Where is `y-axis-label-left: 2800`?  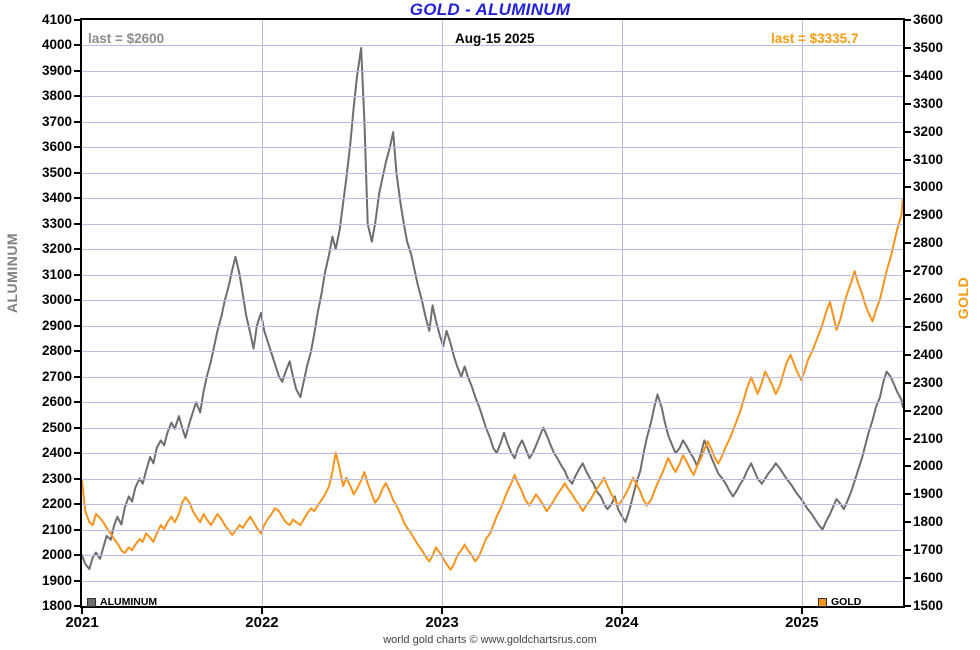
y-axis-label-left: 2800 is located at coordinates (36, 351).